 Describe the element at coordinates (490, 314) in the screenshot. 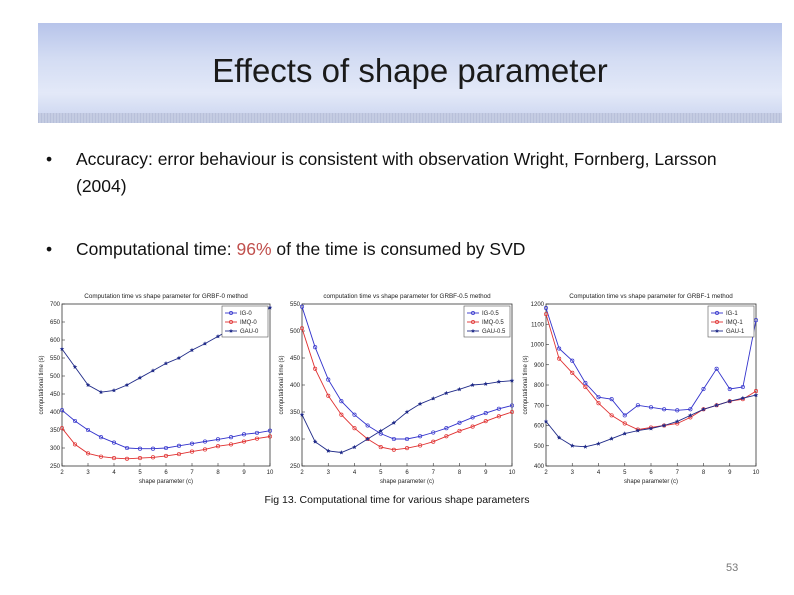

I see `legend-label: IG-0.5` at that location.